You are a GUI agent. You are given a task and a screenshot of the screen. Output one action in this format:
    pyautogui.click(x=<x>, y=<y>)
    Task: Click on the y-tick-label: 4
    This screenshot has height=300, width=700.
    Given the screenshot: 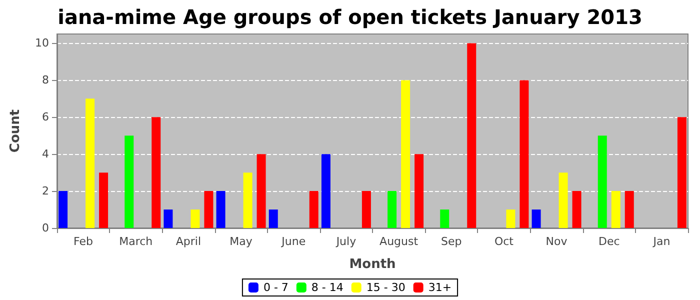 What is the action you would take?
    pyautogui.click(x=45, y=154)
    